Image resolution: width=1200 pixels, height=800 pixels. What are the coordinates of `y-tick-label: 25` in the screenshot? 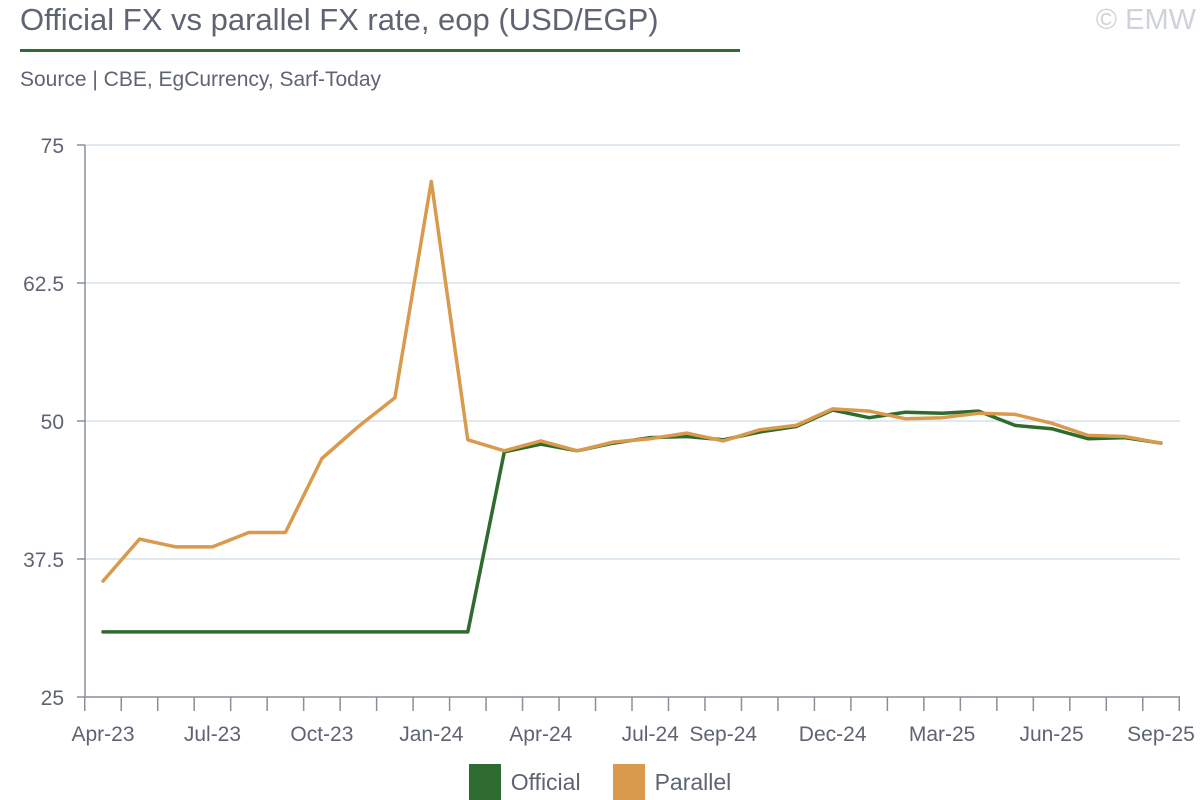 It's located at (52, 698).